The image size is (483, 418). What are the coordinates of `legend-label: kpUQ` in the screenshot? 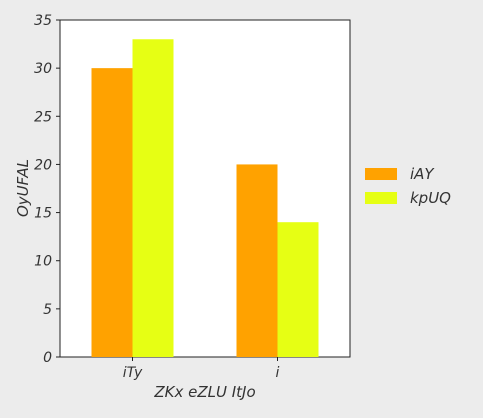 It's located at (430, 198).